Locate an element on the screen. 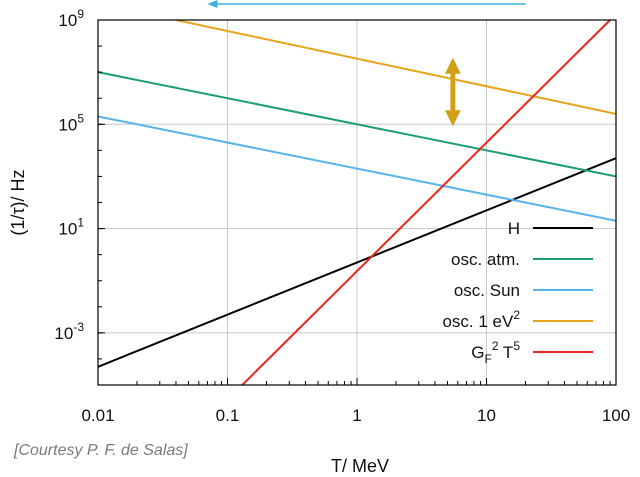 This screenshot has width=640, height=477. y-axis-label: (1/τ)/ Hz is located at coordinates (18, 202).